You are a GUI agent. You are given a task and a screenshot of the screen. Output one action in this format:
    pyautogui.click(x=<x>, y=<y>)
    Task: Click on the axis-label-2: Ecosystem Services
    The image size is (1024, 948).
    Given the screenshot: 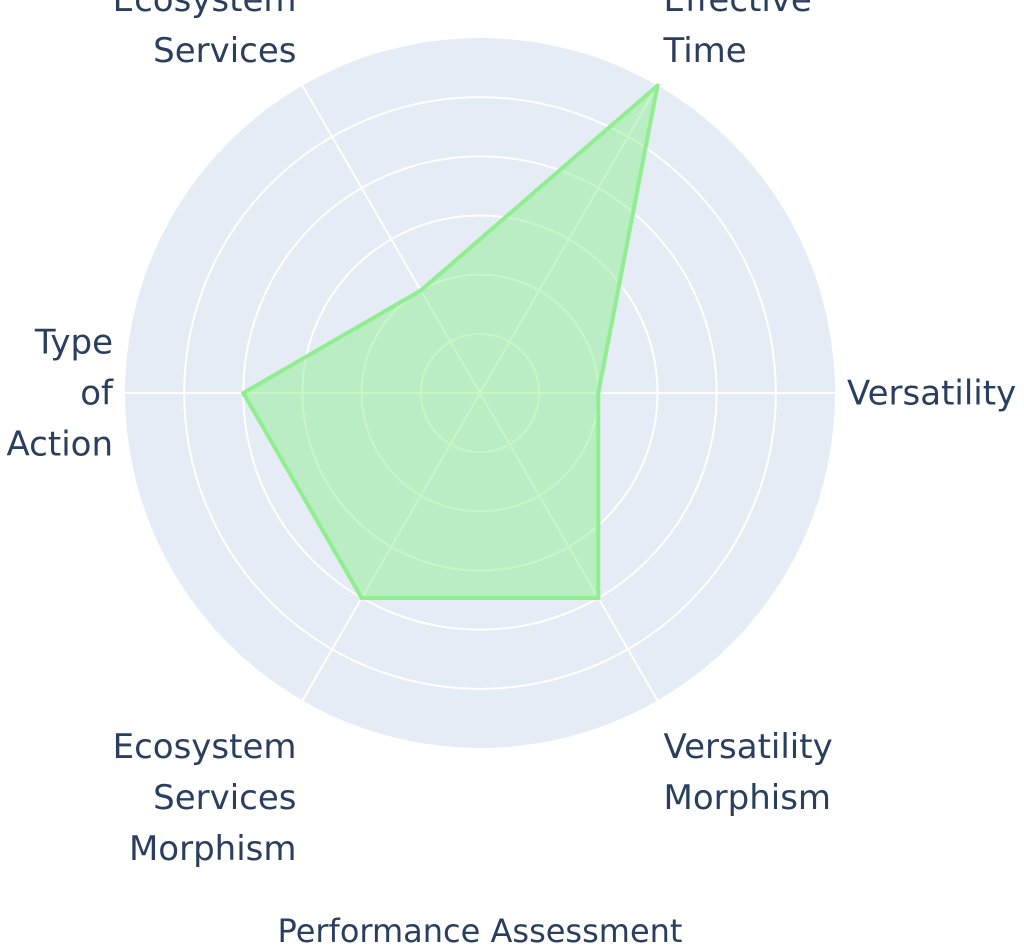 What is the action you would take?
    pyautogui.click(x=205, y=35)
    